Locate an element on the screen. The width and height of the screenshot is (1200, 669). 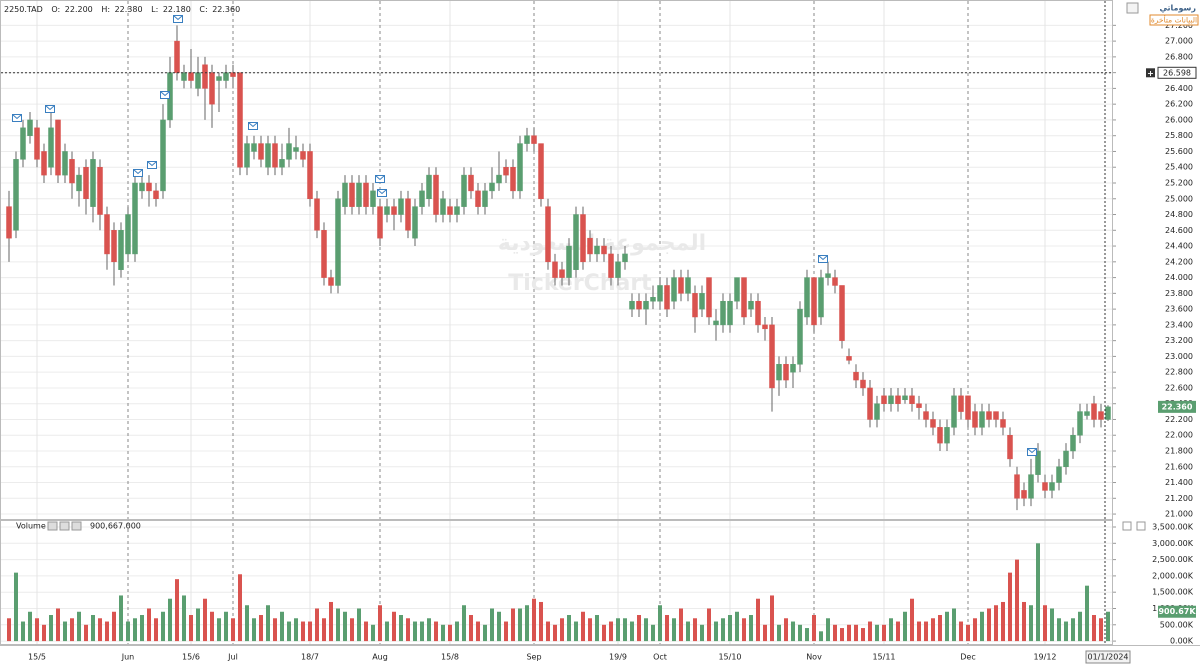
readout-value: 22.360 is located at coordinates (226, 9).